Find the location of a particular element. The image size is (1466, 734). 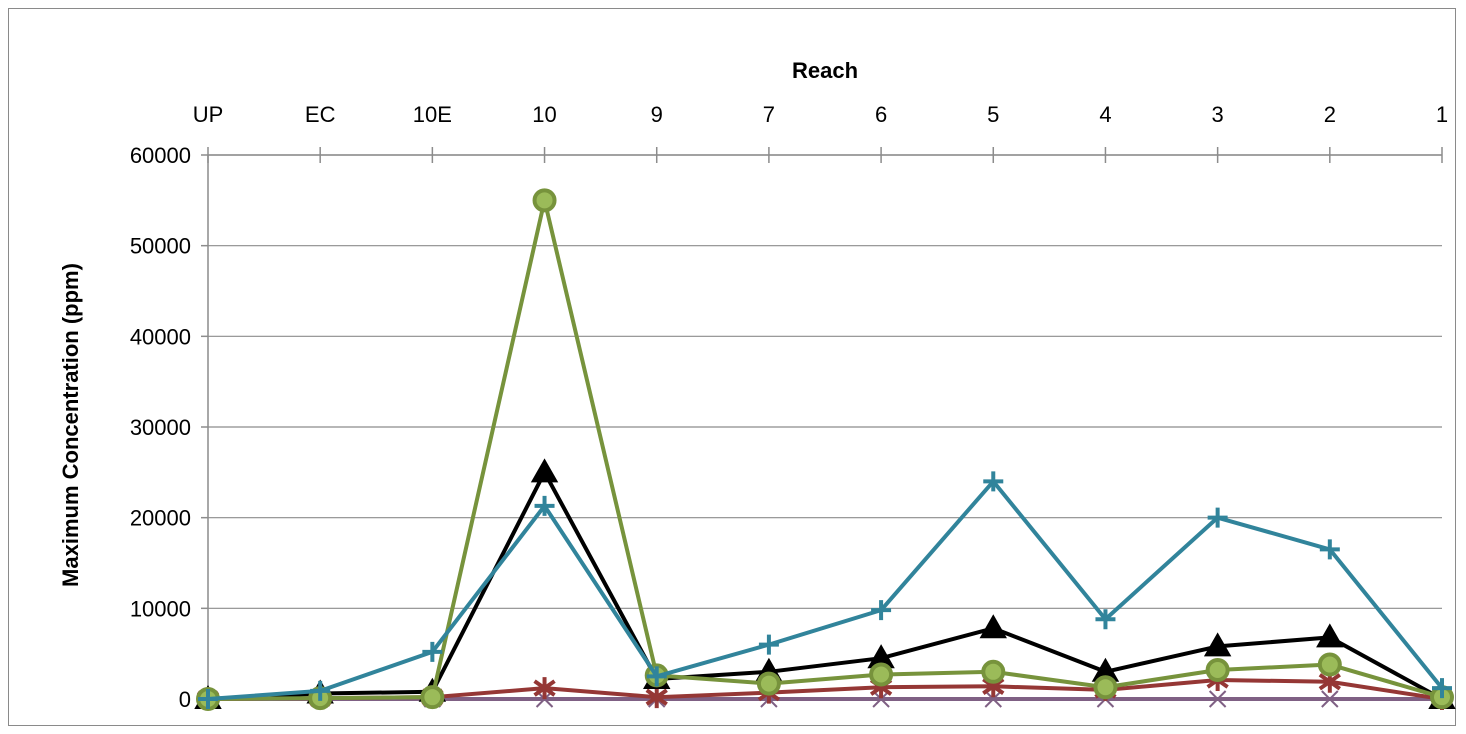

y-tick-label: 50000 is located at coordinates (160, 246).